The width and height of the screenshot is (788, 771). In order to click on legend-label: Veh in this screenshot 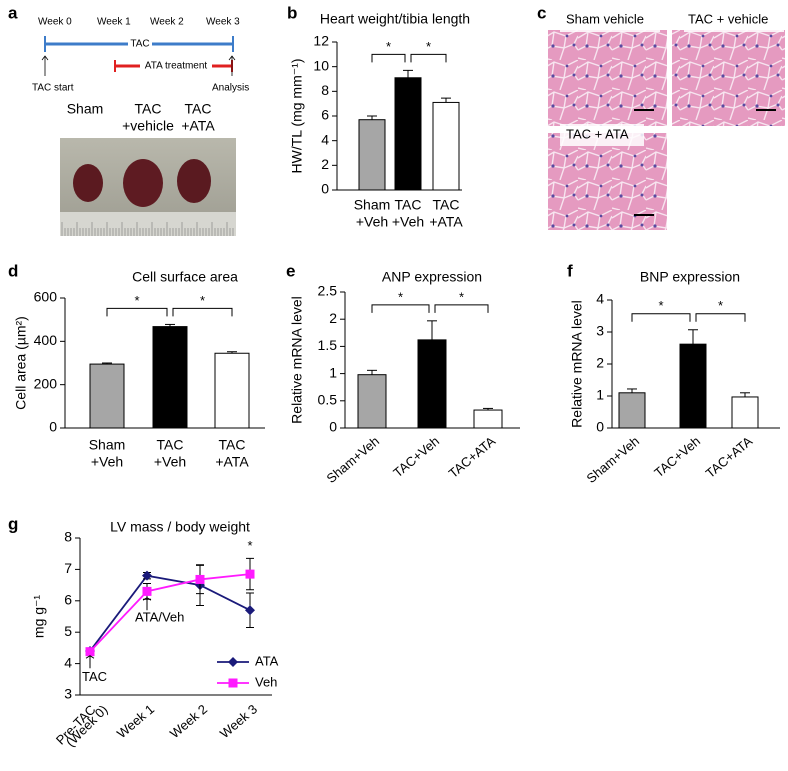, I will do `click(266, 681)`.